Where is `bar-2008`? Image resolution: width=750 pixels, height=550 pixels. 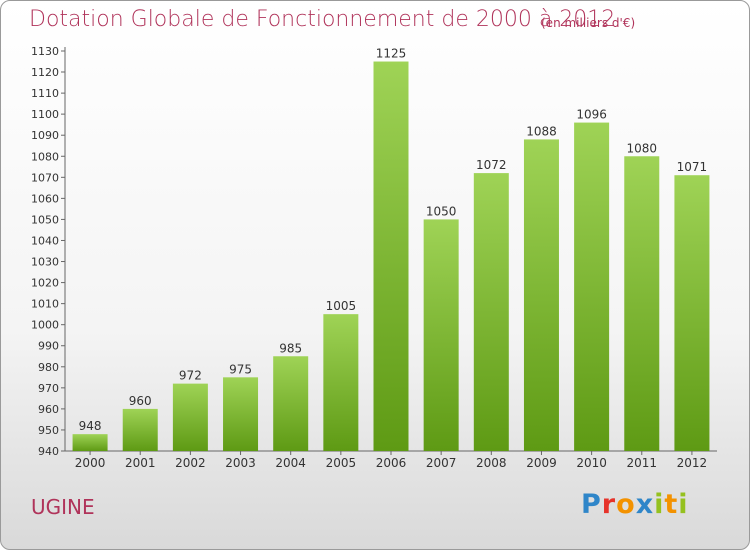
bar-2008 is located at coordinates (491, 312).